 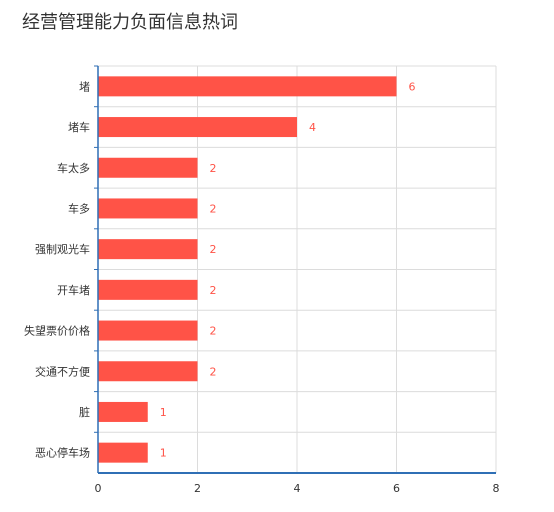 I want to click on category-label: 堵, so click(x=84, y=86).